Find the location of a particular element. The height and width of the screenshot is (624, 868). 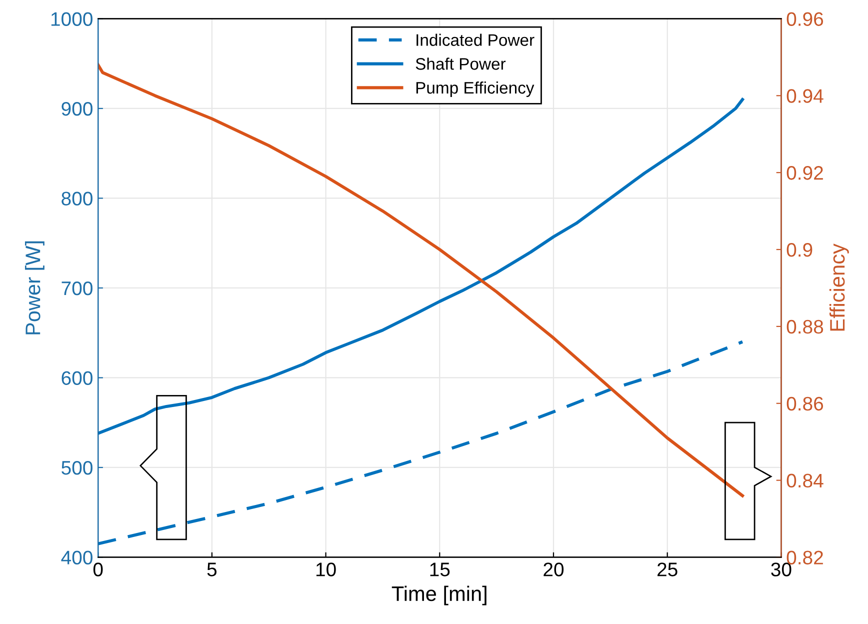

y2-tick-label: 0.94 is located at coordinates (805, 96).